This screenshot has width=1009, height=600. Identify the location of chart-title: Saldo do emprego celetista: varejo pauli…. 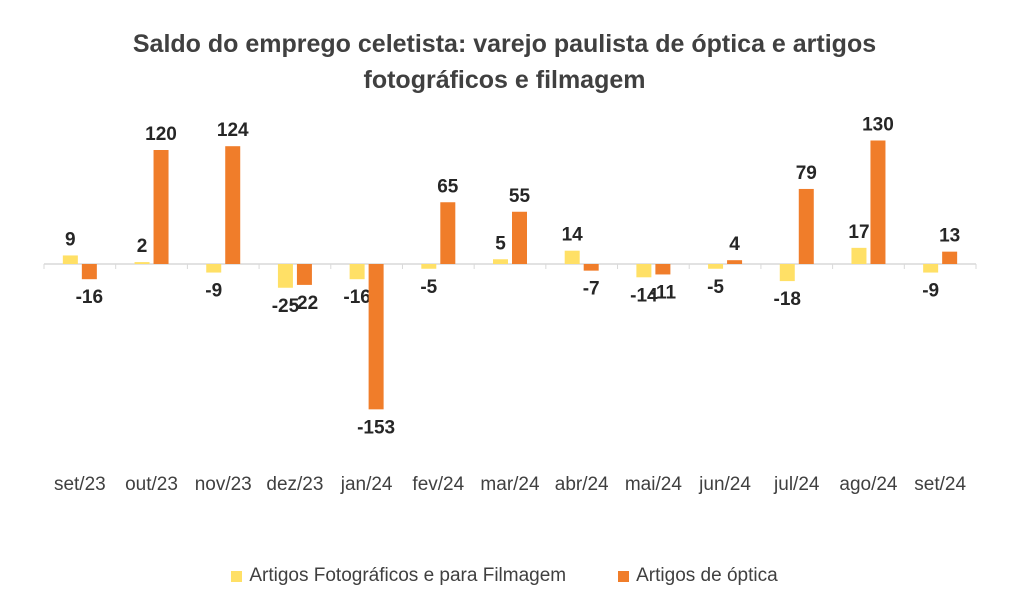
(504, 62).